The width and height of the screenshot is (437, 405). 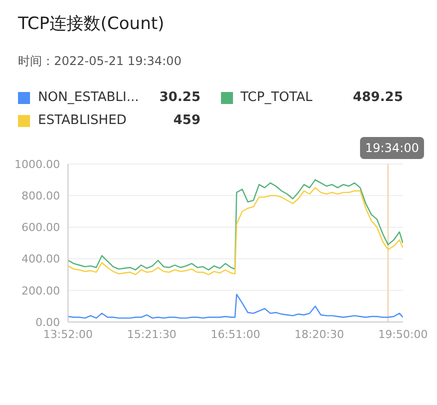 I want to click on legend-label: ESTABLISHED, so click(x=83, y=120).